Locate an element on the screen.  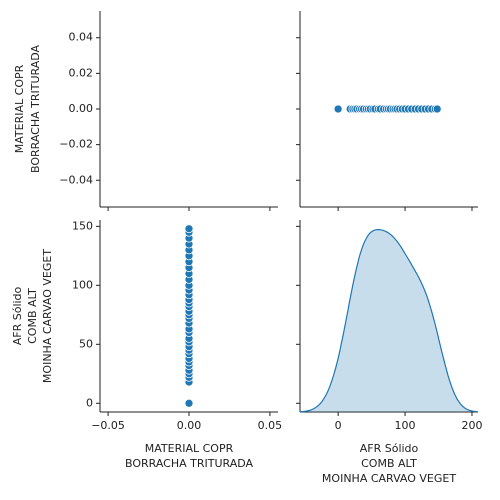
x-axis-label: COMB ALT is located at coordinates (389, 463).